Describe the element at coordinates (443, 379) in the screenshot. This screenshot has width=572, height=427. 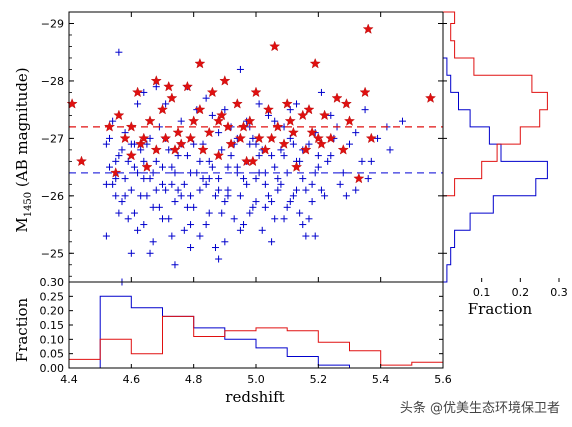
I see `bottom-x-tick-label: 5.6` at that location.